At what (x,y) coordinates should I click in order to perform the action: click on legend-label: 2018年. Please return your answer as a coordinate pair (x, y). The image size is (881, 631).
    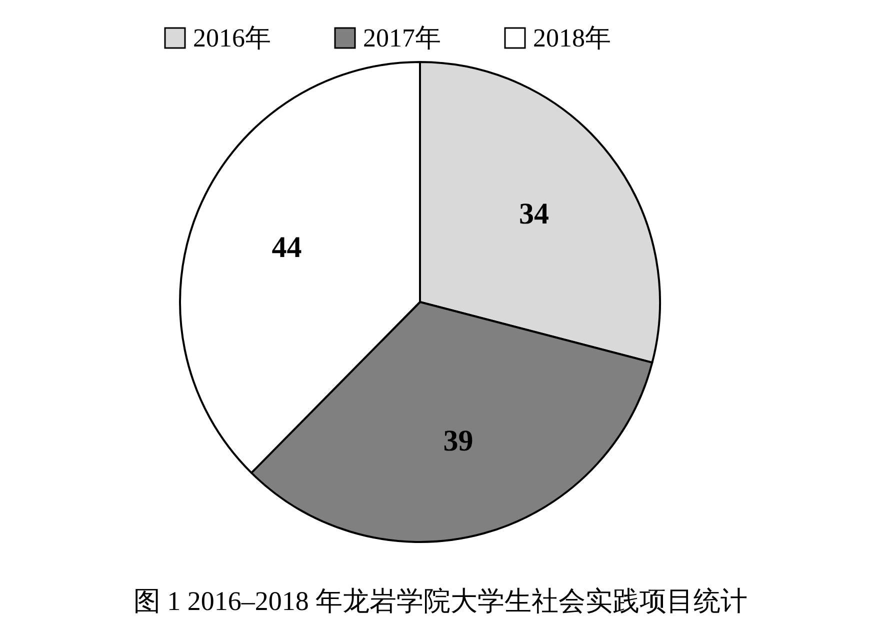
    Looking at the image, I should click on (572, 38).